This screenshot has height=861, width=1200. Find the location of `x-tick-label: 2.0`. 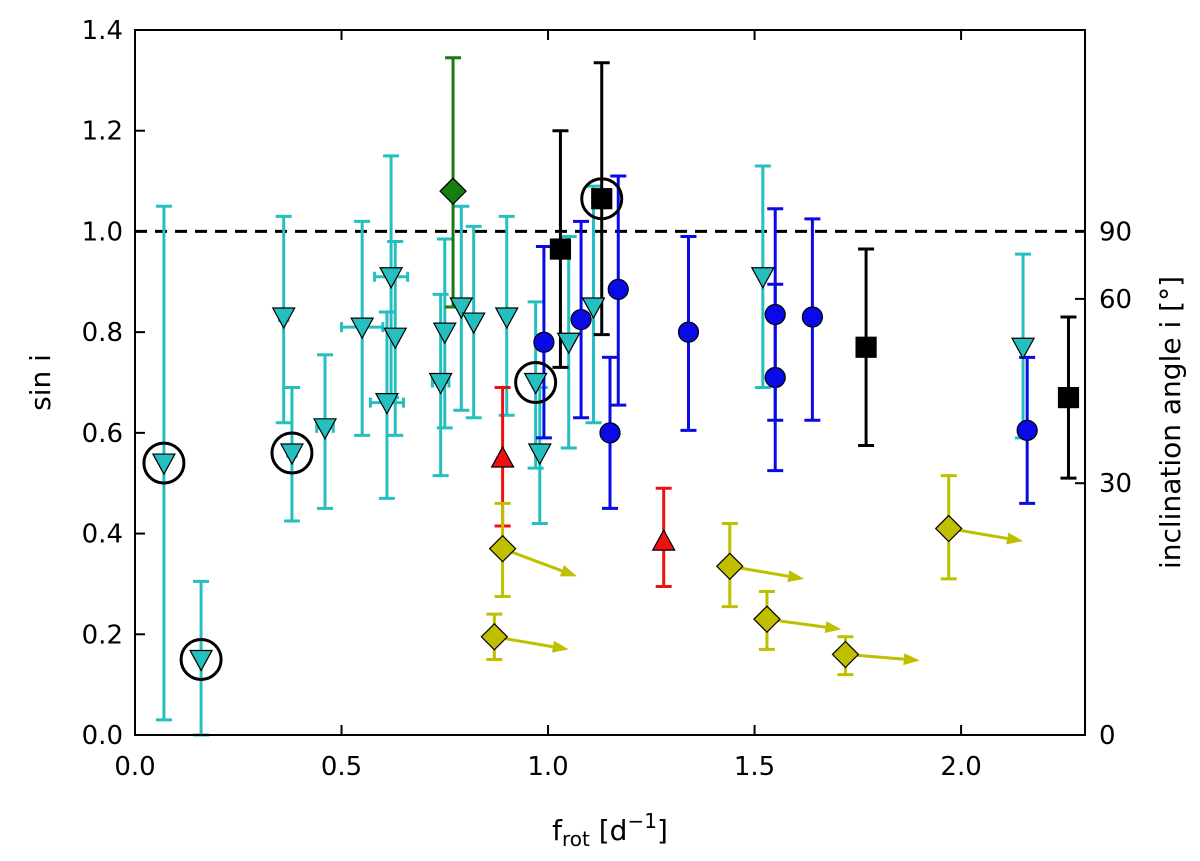

x-tick-label: 2.0 is located at coordinates (960, 767).